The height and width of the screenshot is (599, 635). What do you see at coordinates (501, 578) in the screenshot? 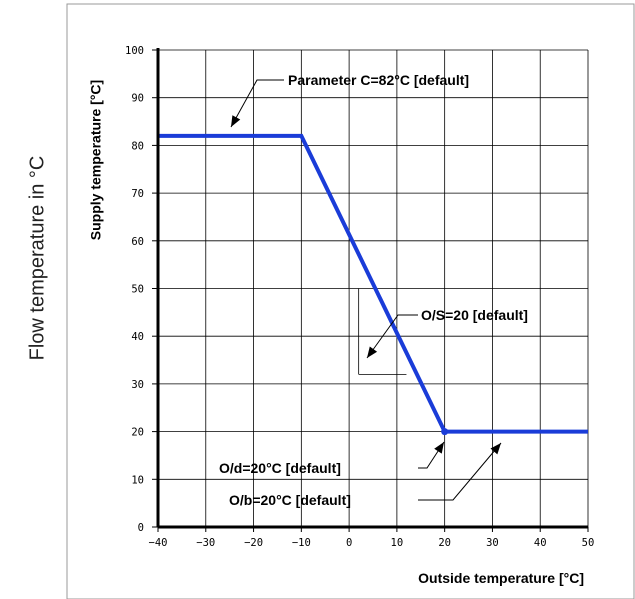
I see `x-axis-title: Outside temperature [°C]` at bounding box center [501, 578].